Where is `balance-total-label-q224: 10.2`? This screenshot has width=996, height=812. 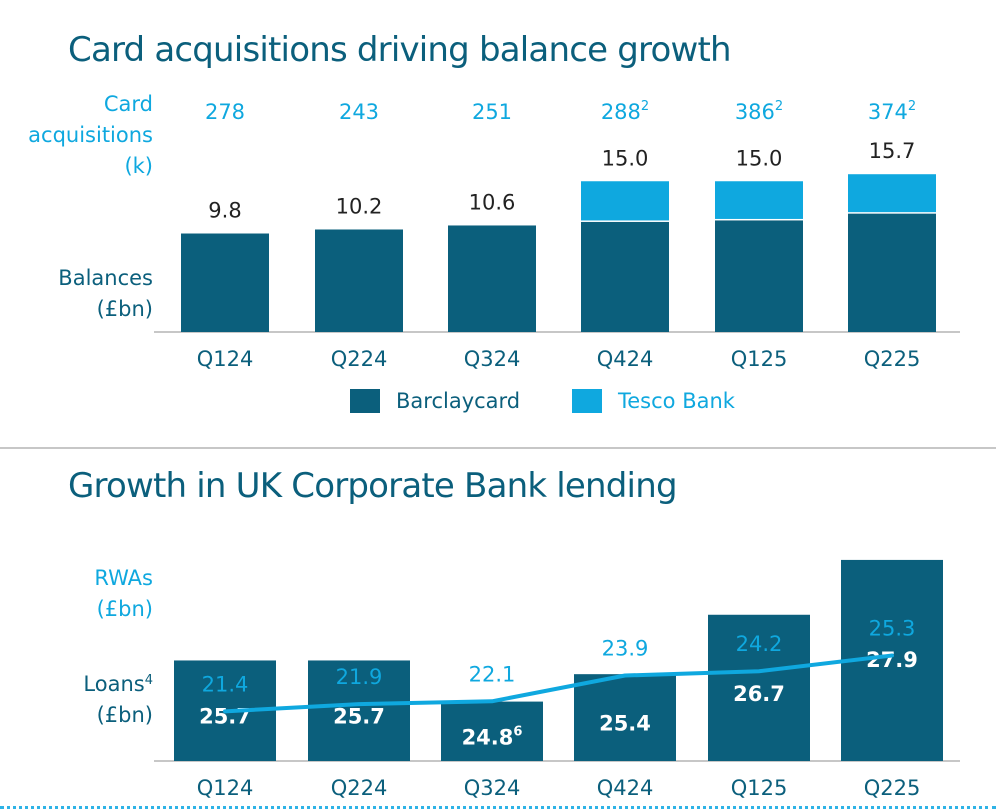 balance-total-label-q224: 10.2 is located at coordinates (359, 206).